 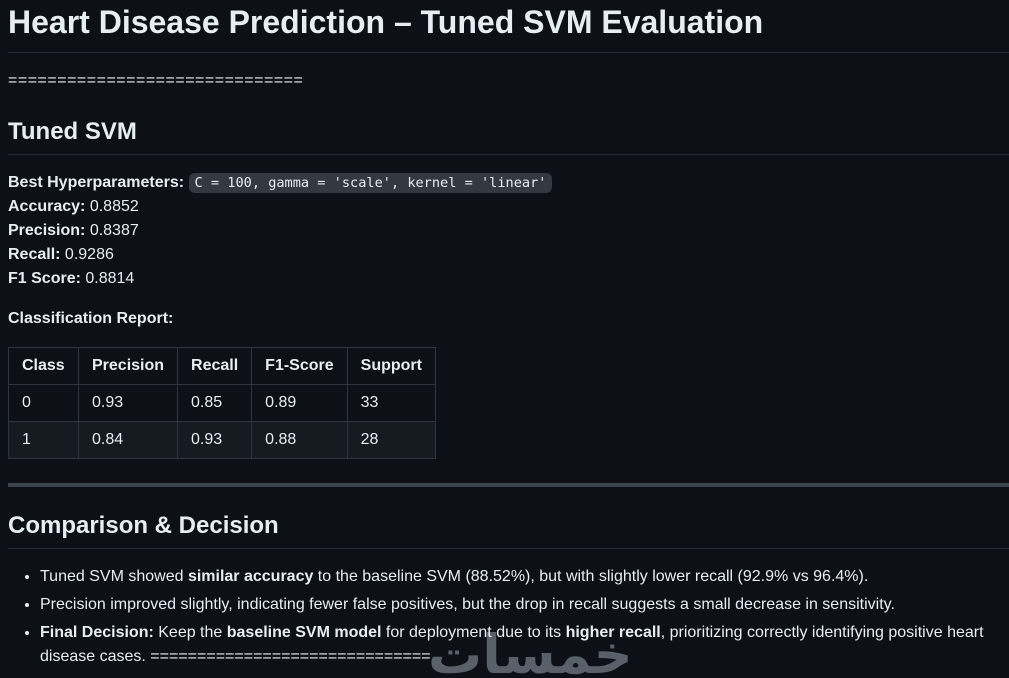 I want to click on table-header-f1-score: F1-Score, so click(x=299, y=366).